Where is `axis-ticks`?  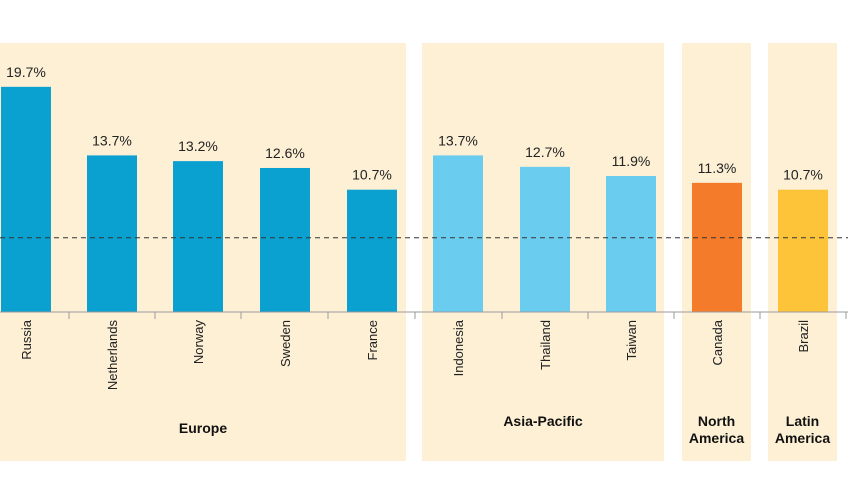
axis-ticks is located at coordinates (457, 315).